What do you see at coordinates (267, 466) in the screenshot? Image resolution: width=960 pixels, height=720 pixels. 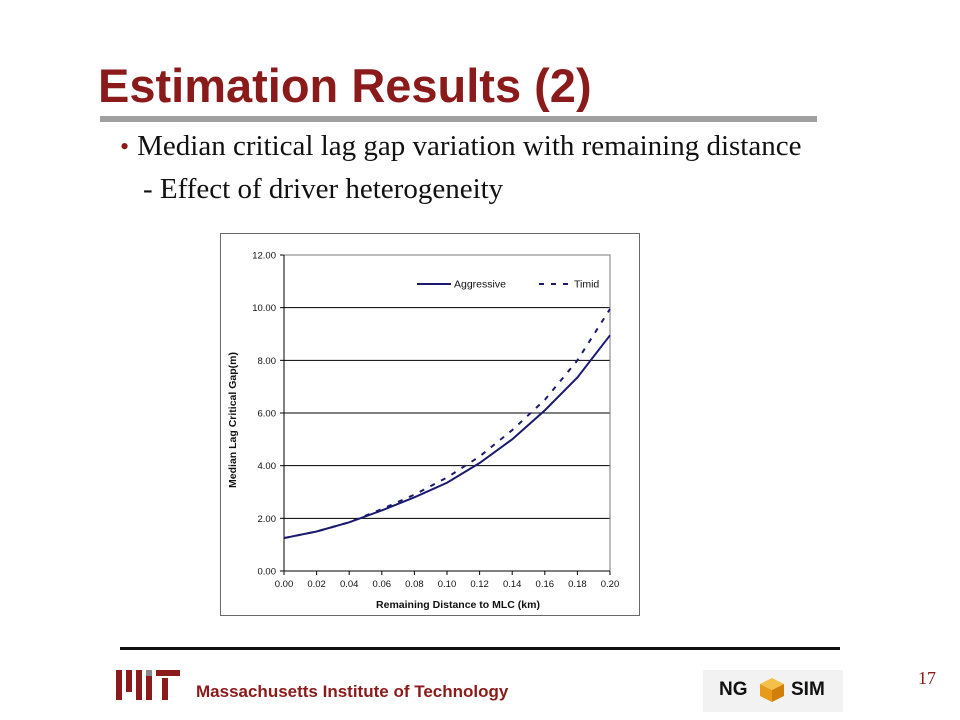 I see `y-tick-label: 4.00` at bounding box center [267, 466].